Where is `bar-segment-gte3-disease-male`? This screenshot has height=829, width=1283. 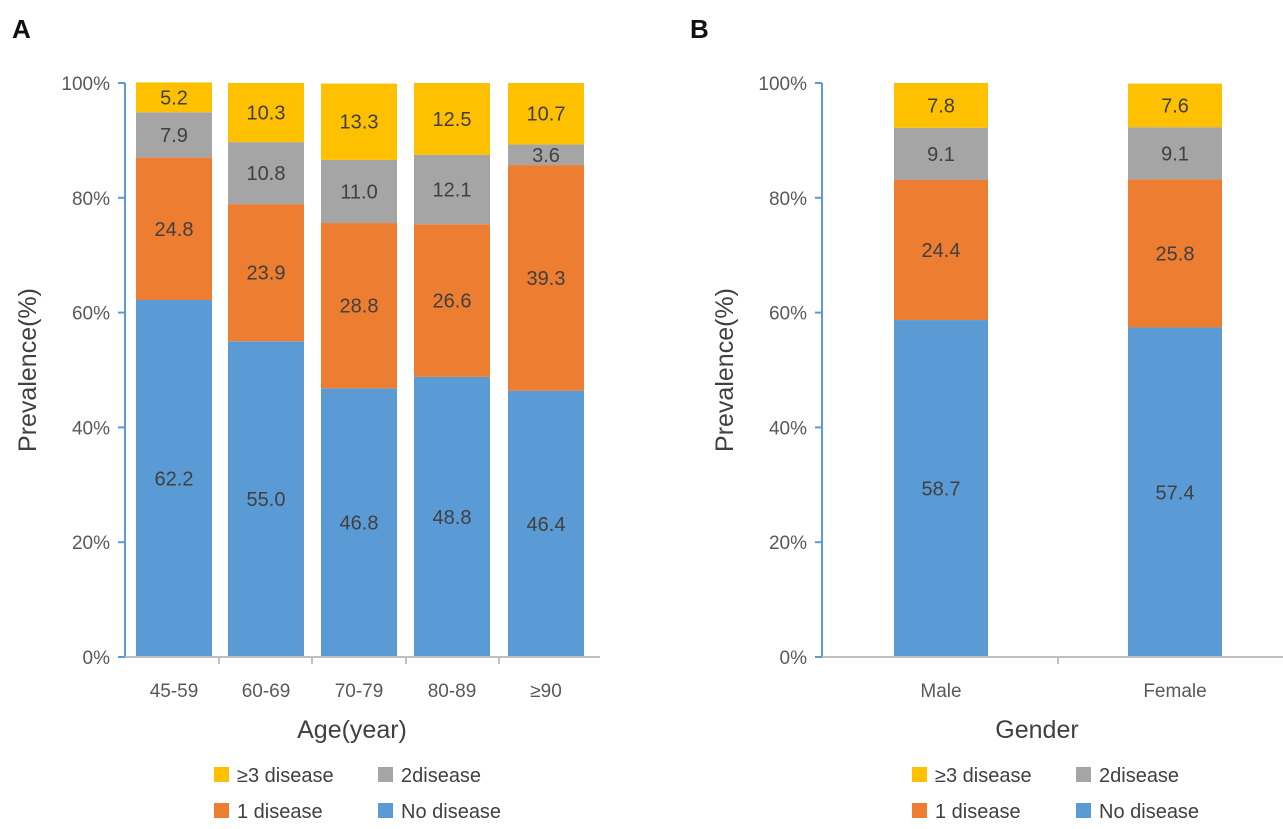 bar-segment-gte3-disease-male is located at coordinates (941, 105).